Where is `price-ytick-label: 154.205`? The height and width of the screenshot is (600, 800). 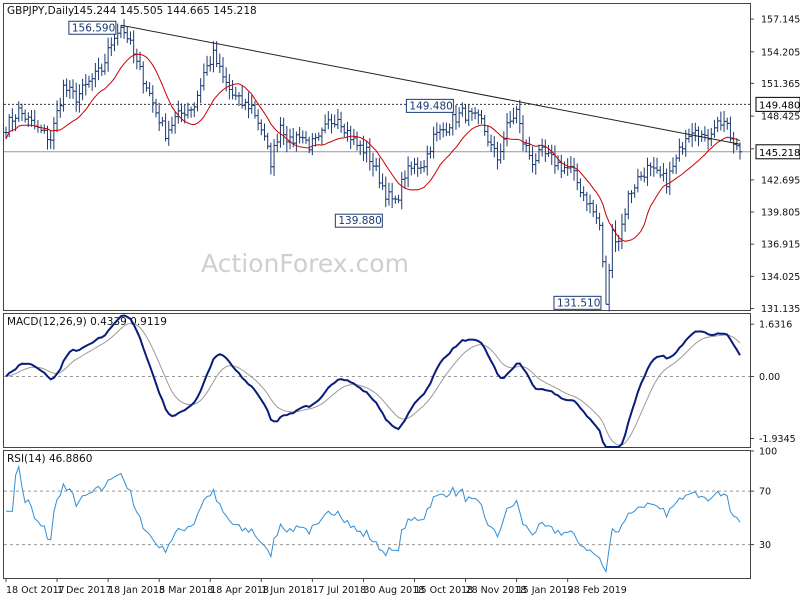 price-ytick-label: 154.205 is located at coordinates (780, 52).